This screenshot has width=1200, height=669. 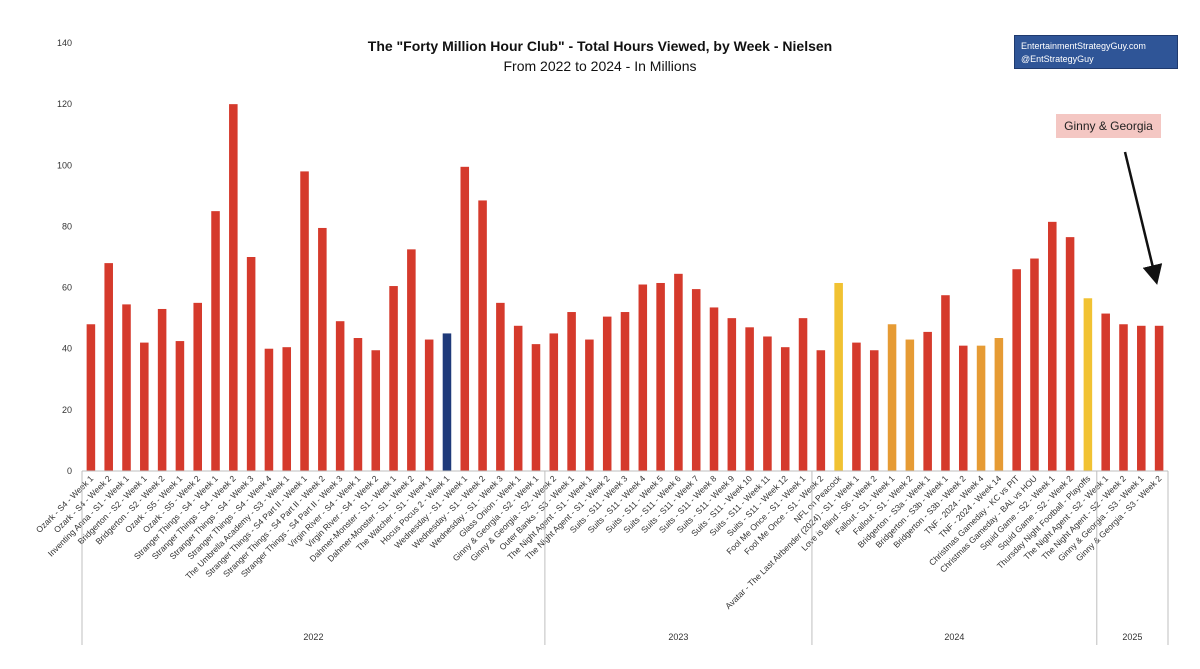 I want to click on watermark-site: EntertainmentStrategyGuy.com, so click(x=1083, y=46).